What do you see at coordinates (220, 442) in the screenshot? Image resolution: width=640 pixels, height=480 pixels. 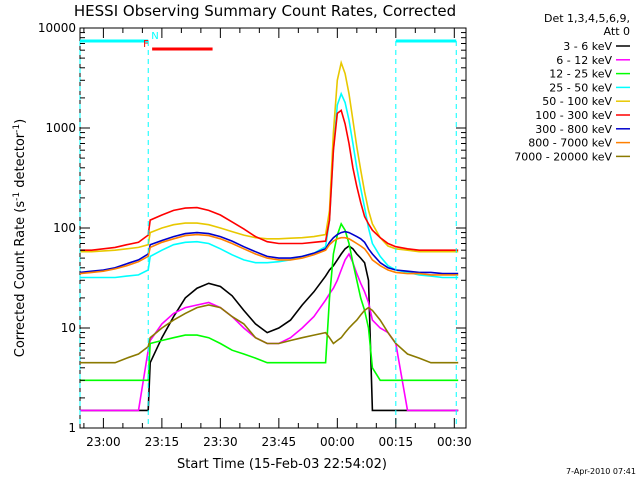 I see `x-tick-label: 23:30` at bounding box center [220, 442].